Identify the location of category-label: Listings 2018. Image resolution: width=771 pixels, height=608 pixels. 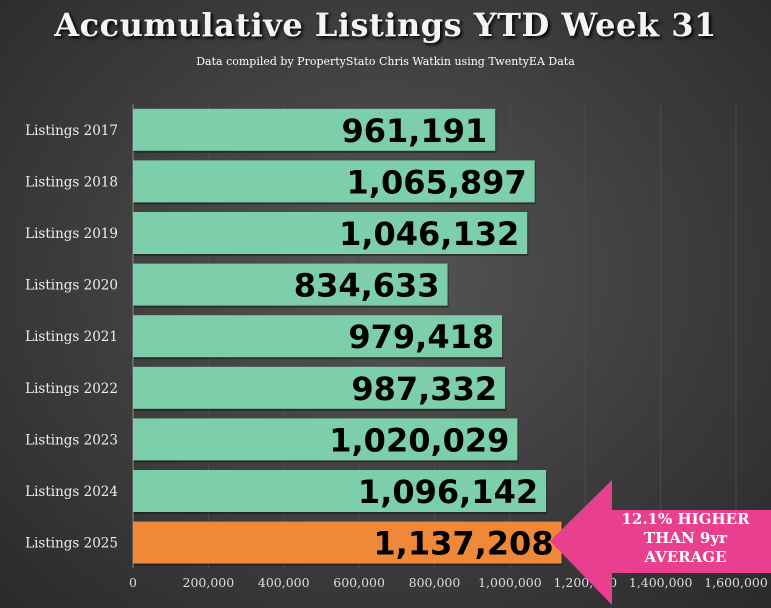
(71, 182).